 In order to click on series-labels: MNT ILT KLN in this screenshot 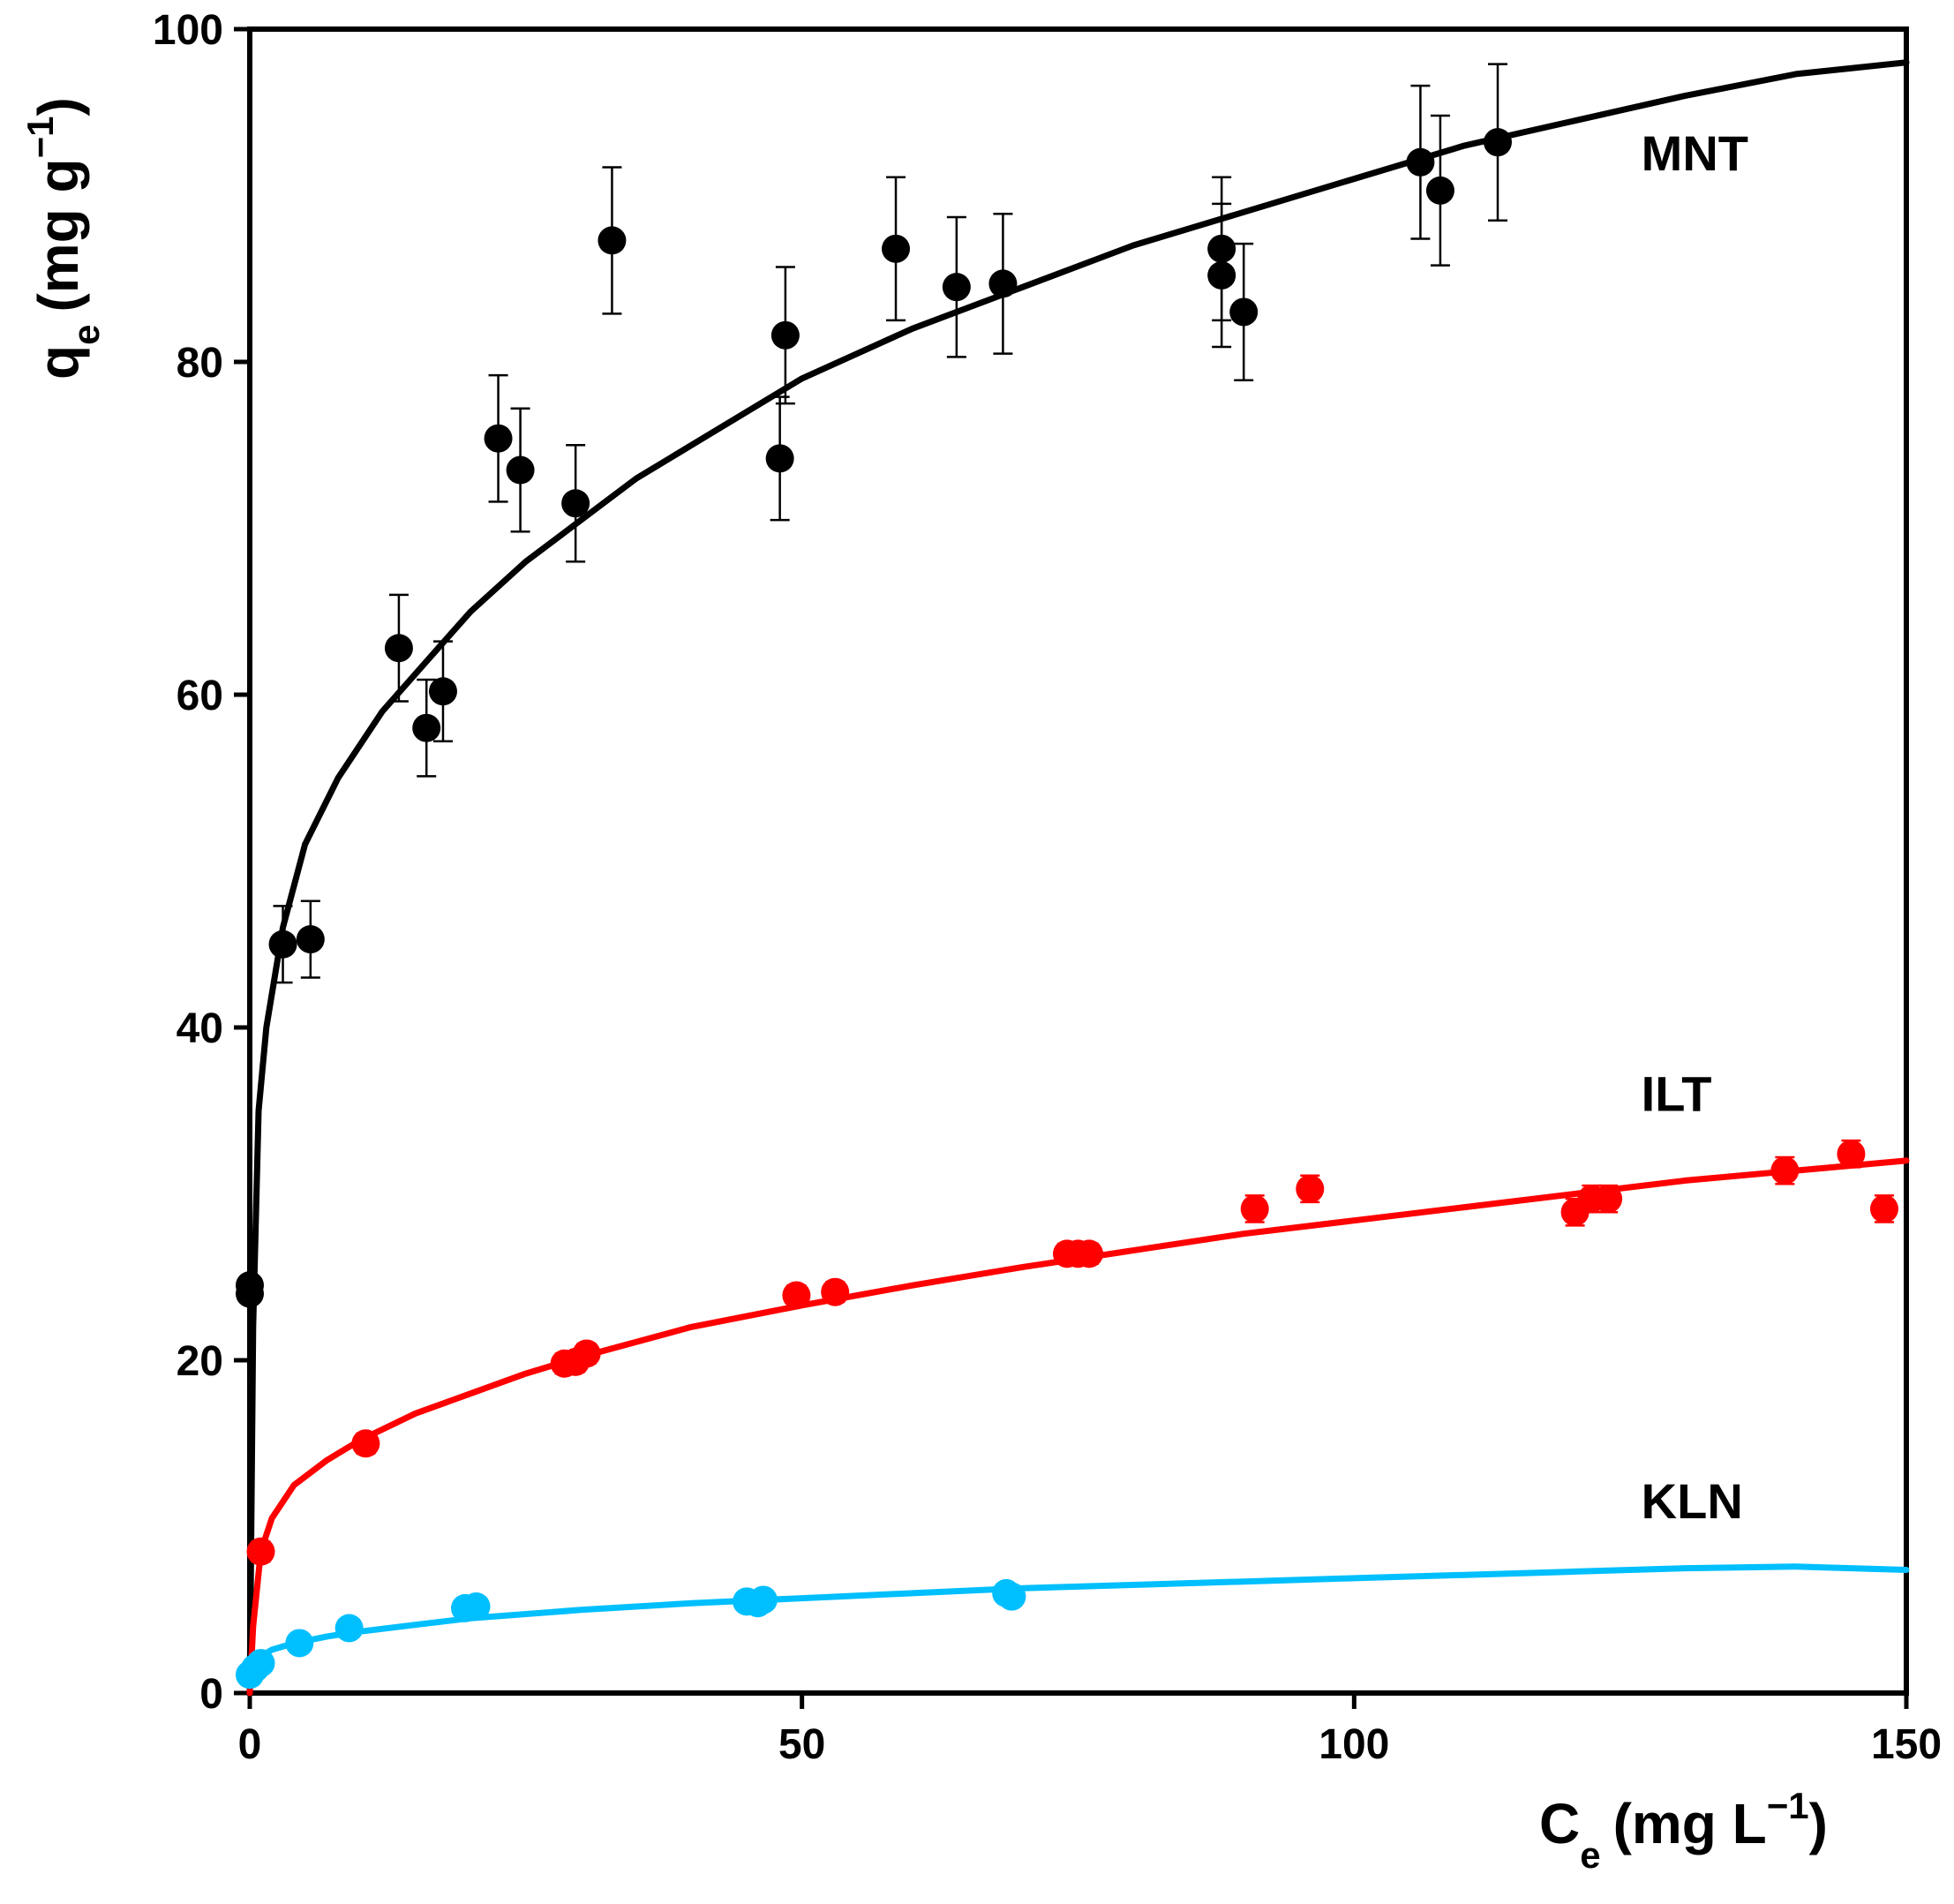, I will do `click(1695, 827)`.